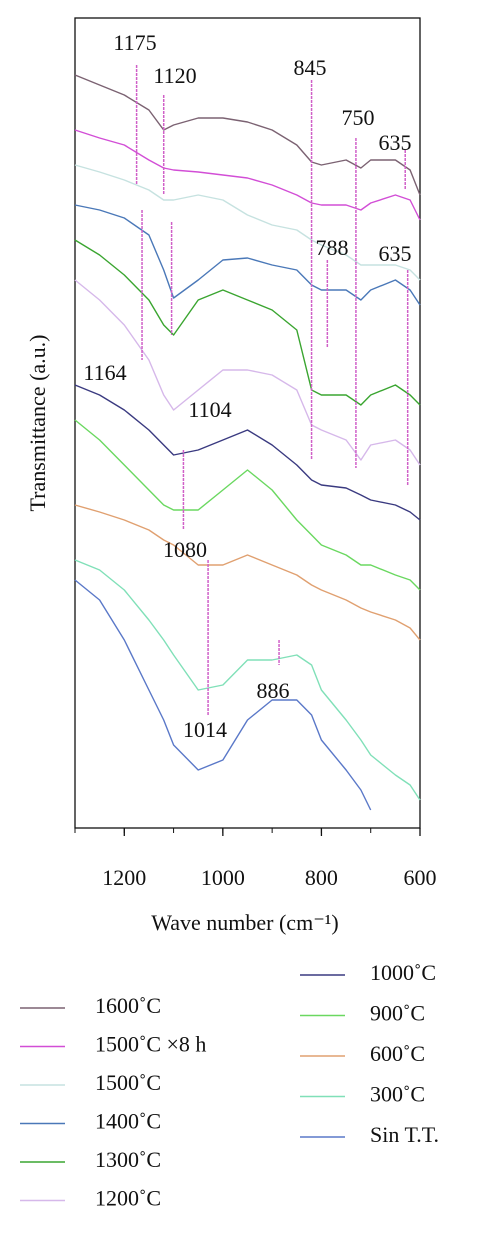 The width and height of the screenshot is (490, 1236). Describe the element at coordinates (37, 423) in the screenshot. I see `y-axis-label: Transmittance (a.u.)` at that location.